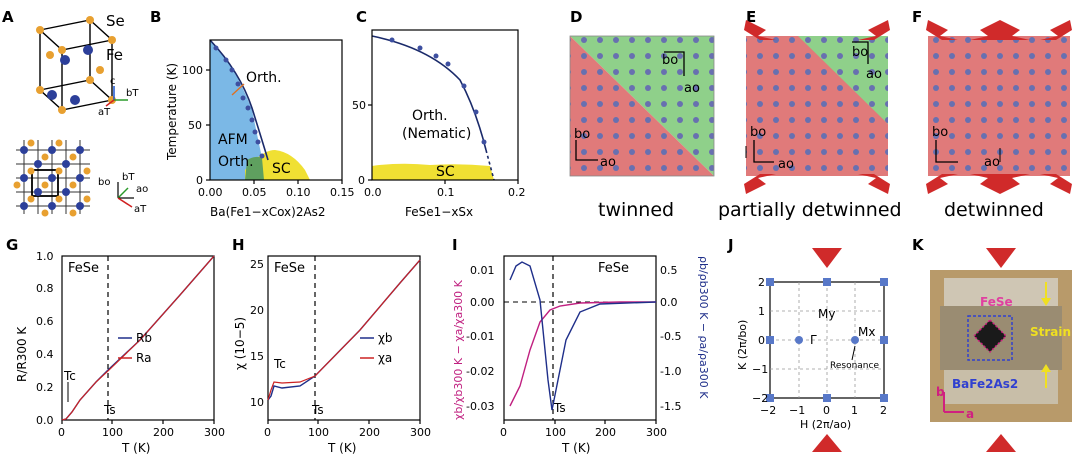 The height and width of the screenshot is (456, 1084). I want to click on phase-diagram-b, so click(274, 111).